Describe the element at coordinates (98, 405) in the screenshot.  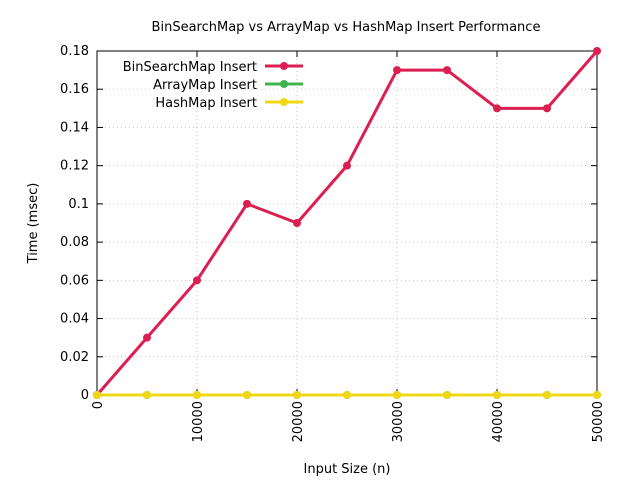
I see `x-tick-label: 0` at that location.